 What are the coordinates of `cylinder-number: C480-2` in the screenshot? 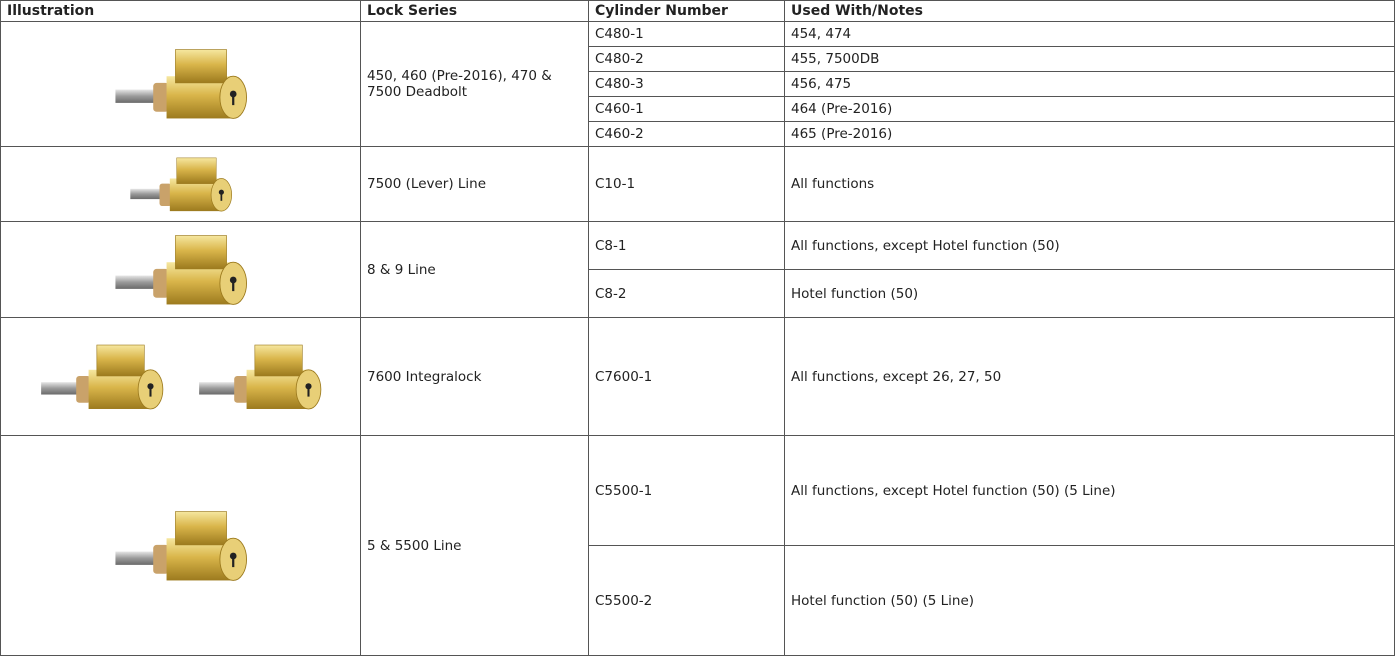 It's located at (686, 59).